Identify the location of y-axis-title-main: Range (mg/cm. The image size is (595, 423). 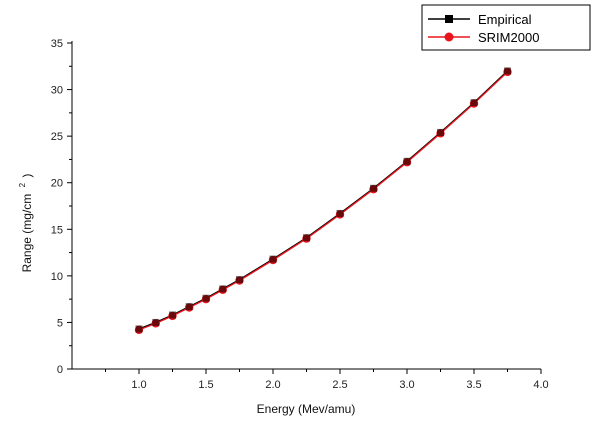
(27, 233).